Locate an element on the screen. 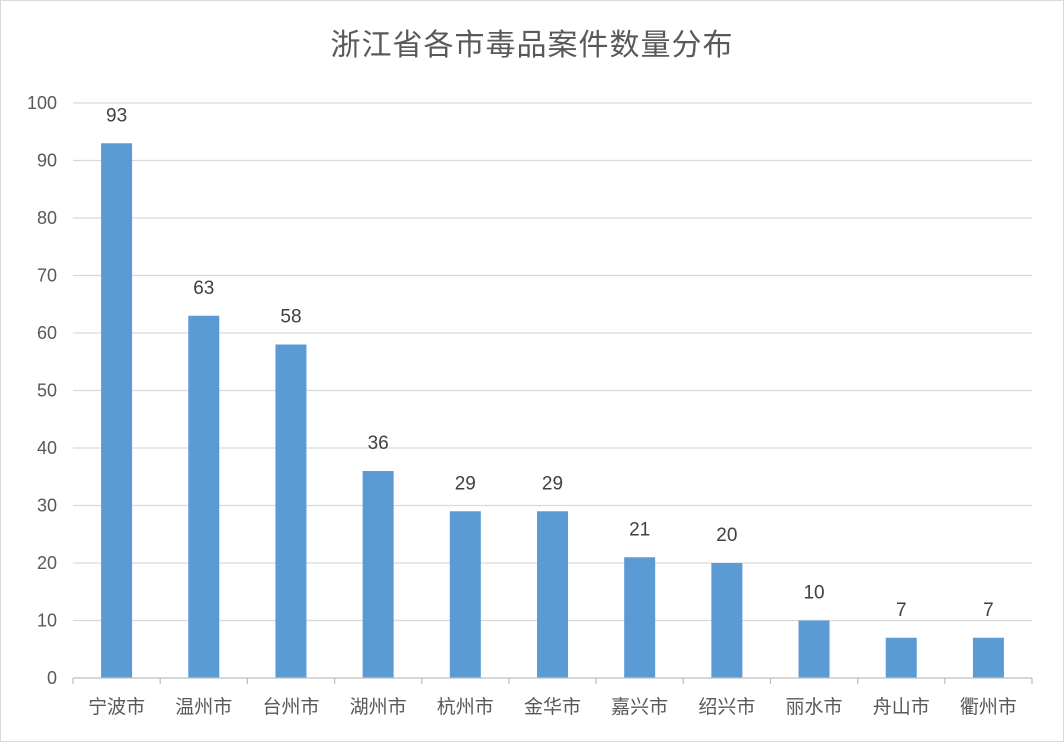  data-label: 10 is located at coordinates (813, 593).